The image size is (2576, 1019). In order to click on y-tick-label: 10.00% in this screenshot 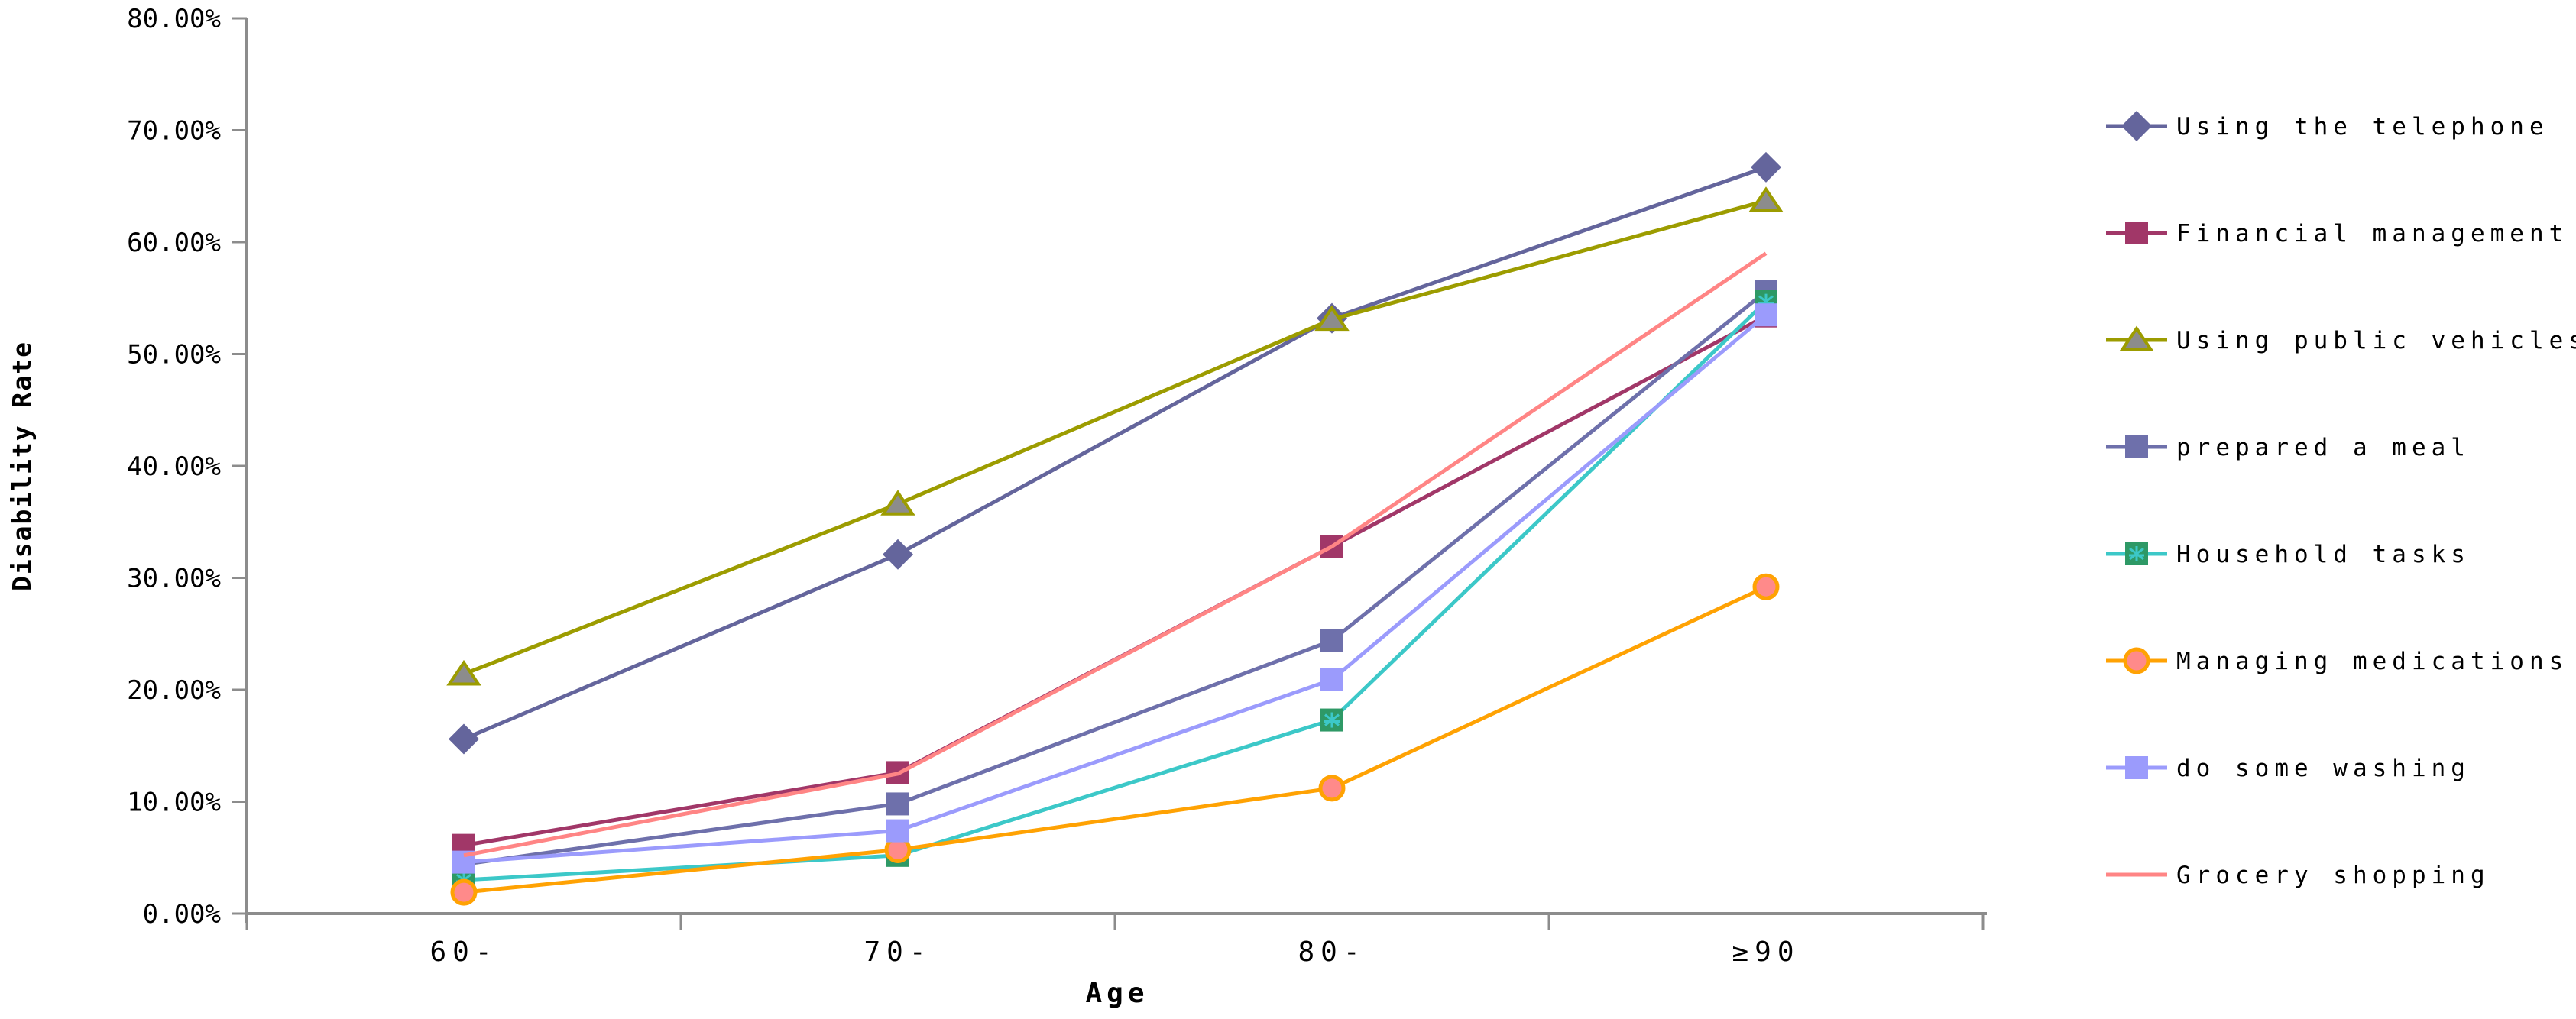, I will do `click(174, 803)`.